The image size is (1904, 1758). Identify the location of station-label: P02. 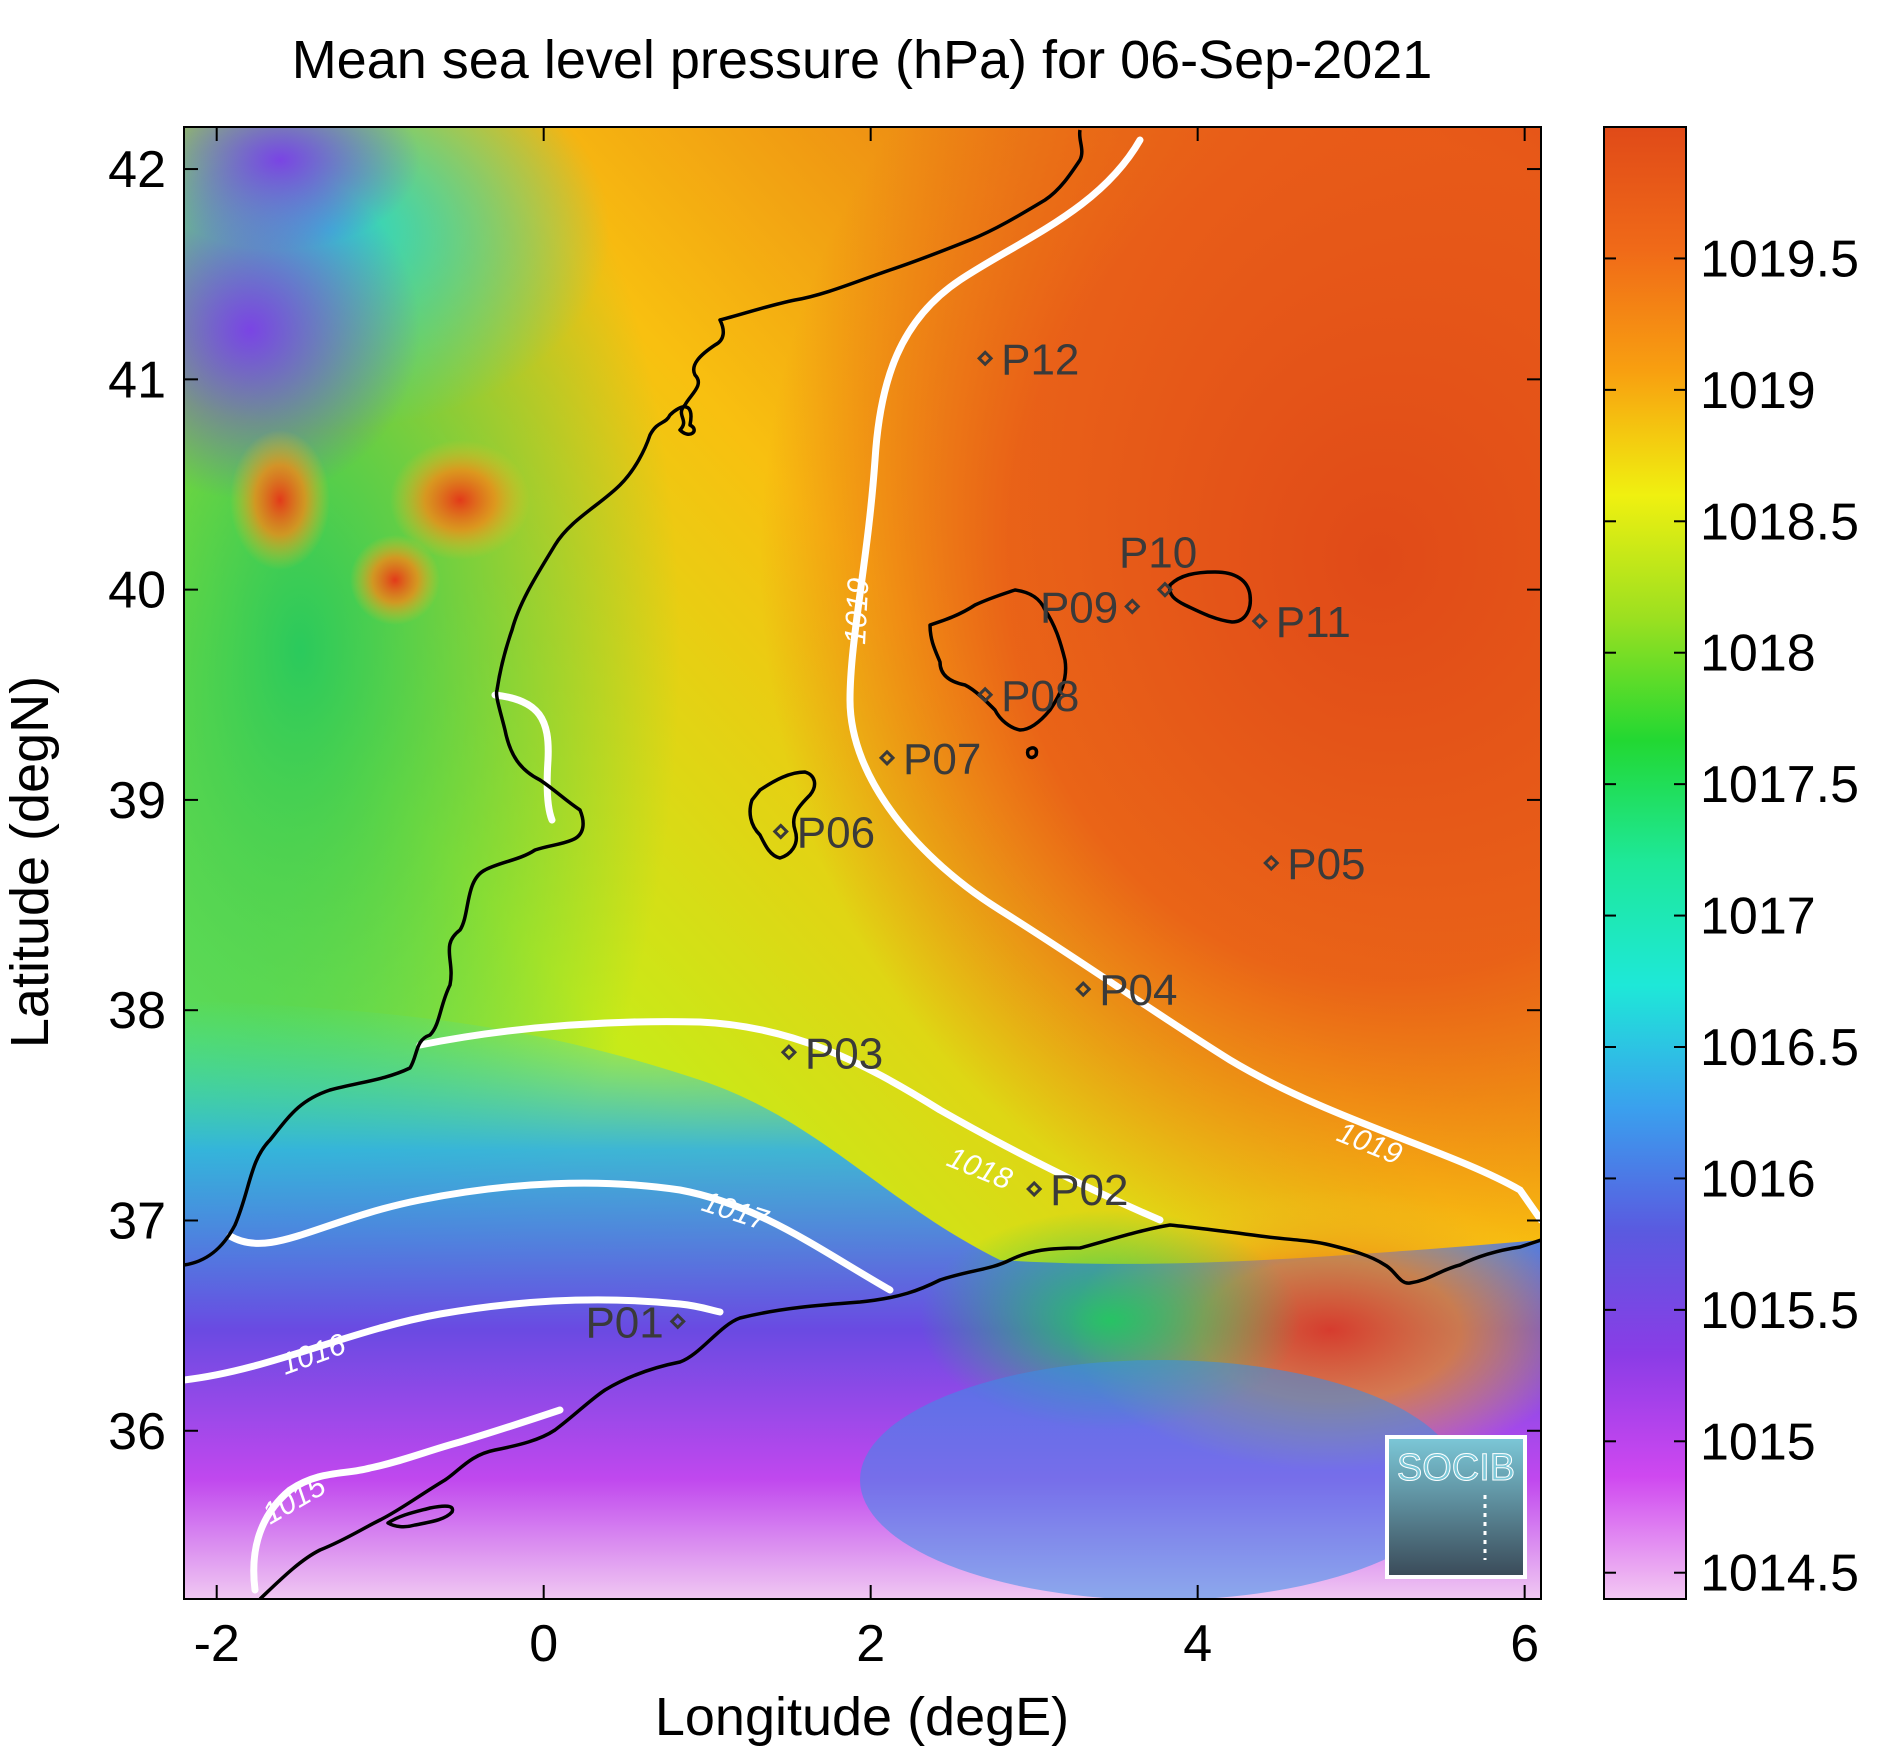
(1089, 1190).